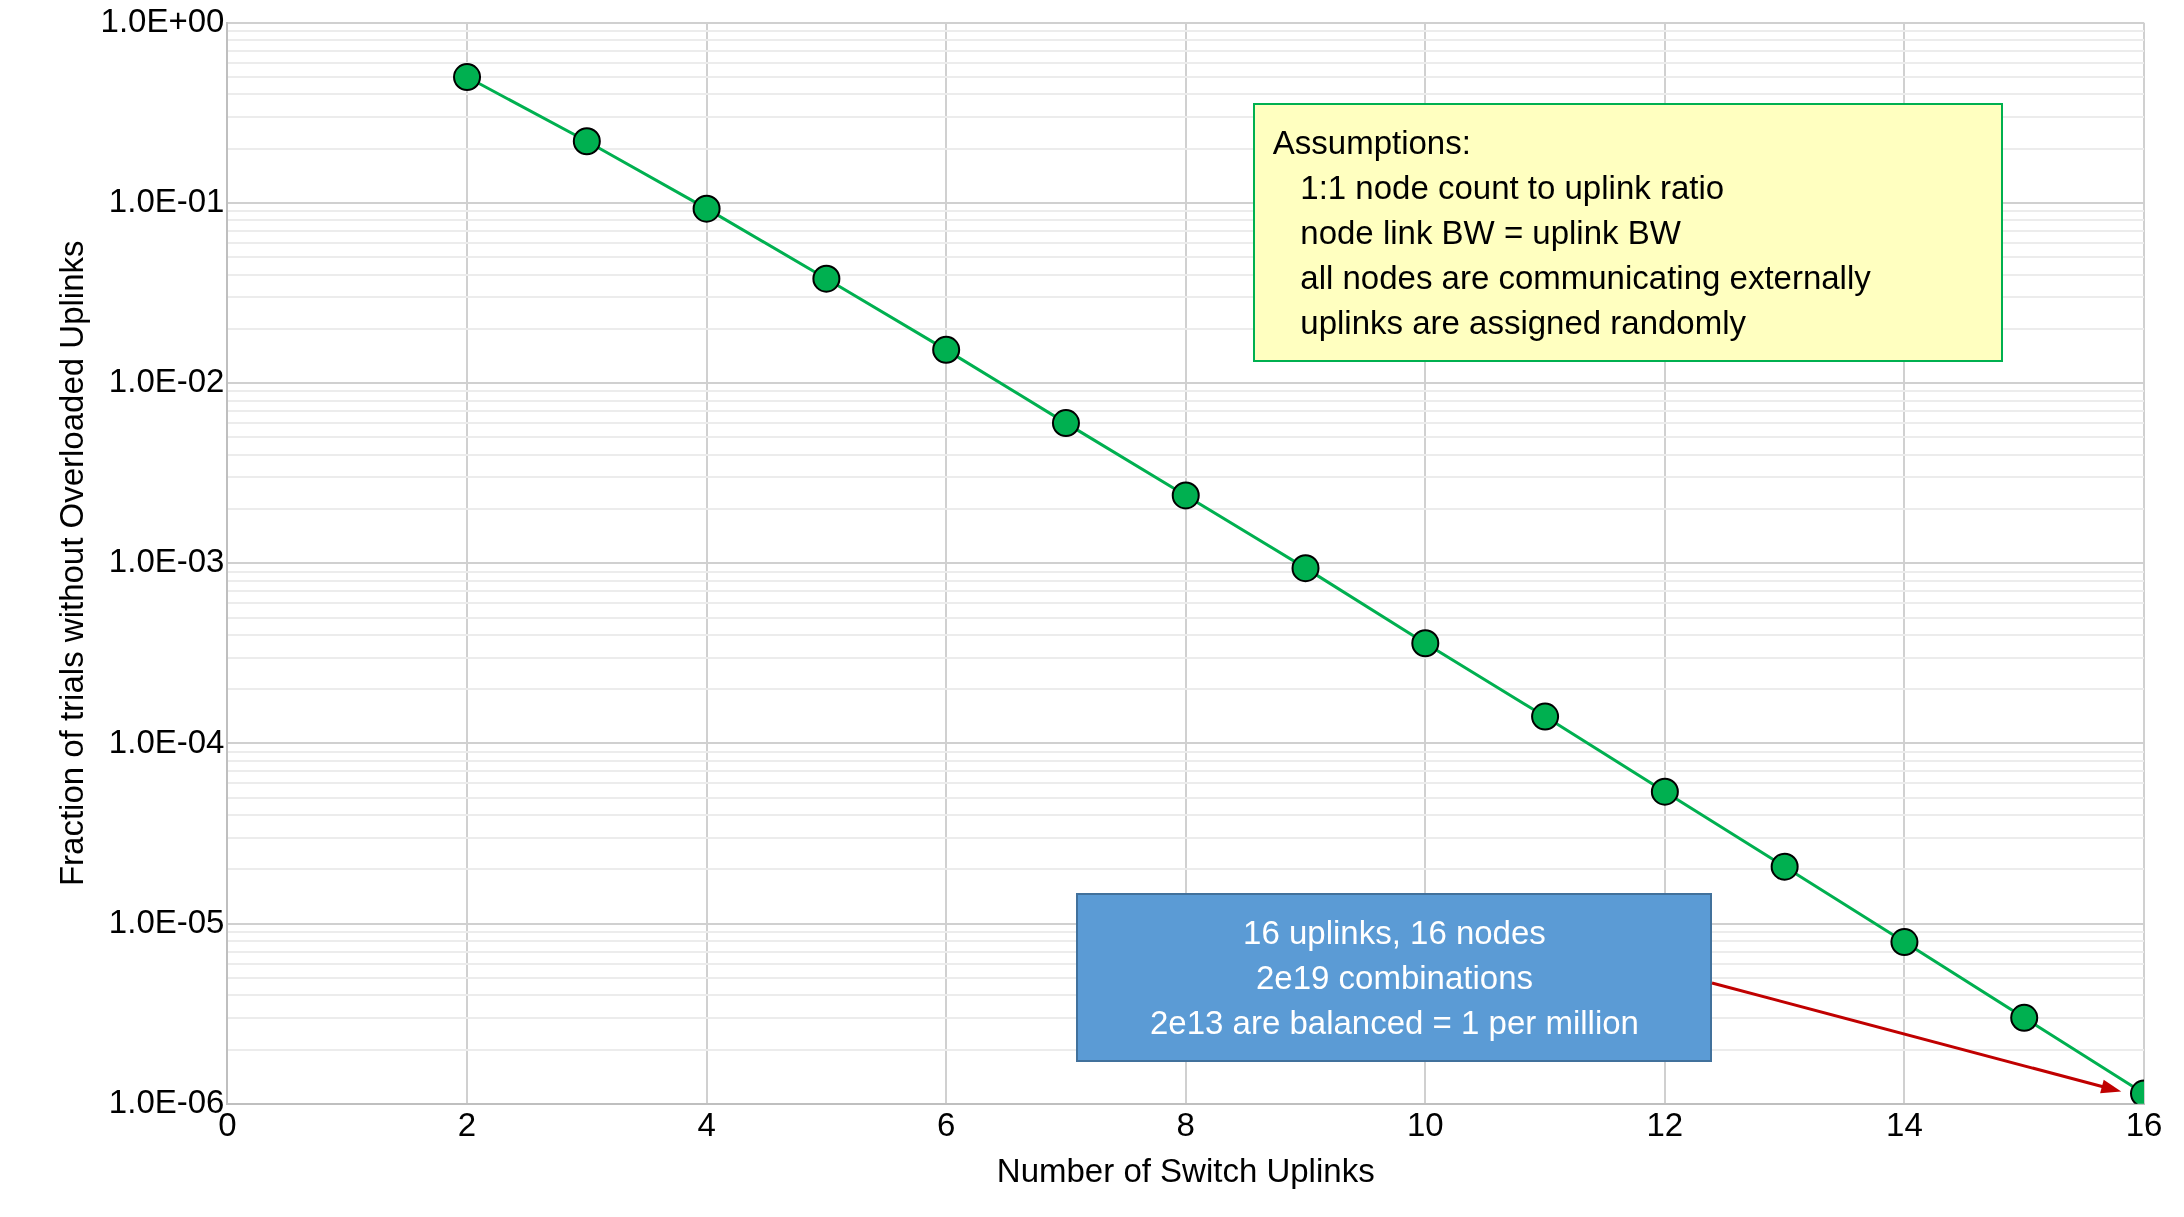 This screenshot has height=1217, width=2184. I want to click on x-tick-label: 2, so click(467, 1124).